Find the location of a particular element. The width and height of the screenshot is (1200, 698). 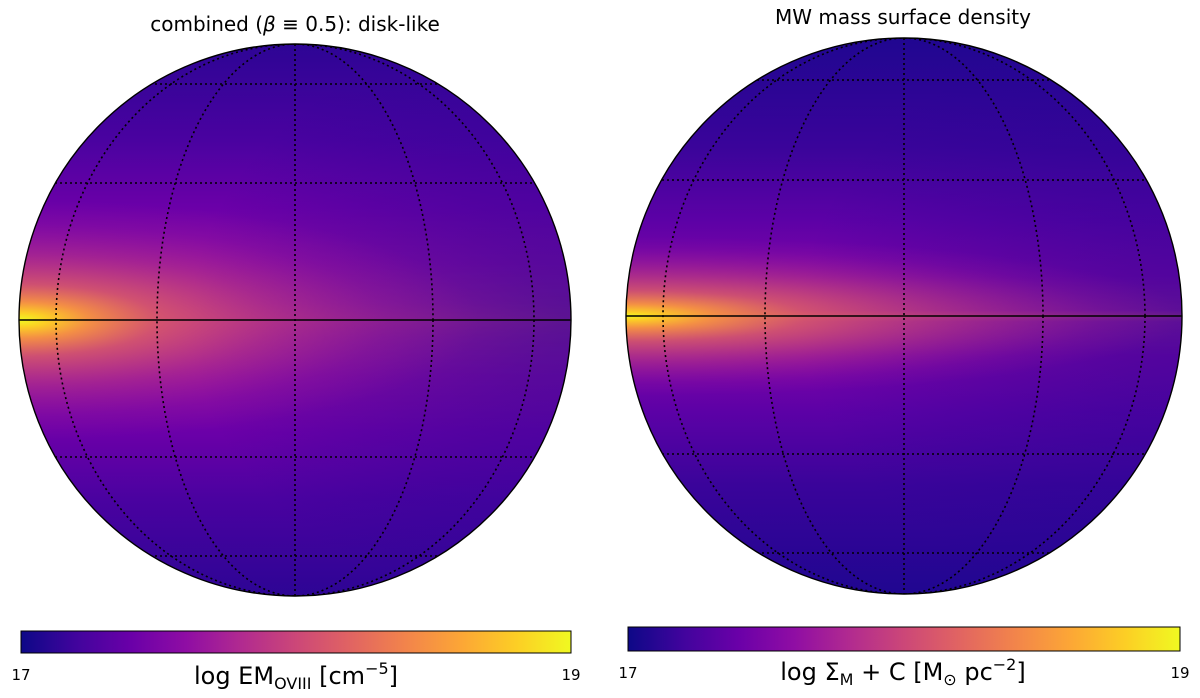

colorbar-2-tick-max: 19 is located at coordinates (1179, 673).